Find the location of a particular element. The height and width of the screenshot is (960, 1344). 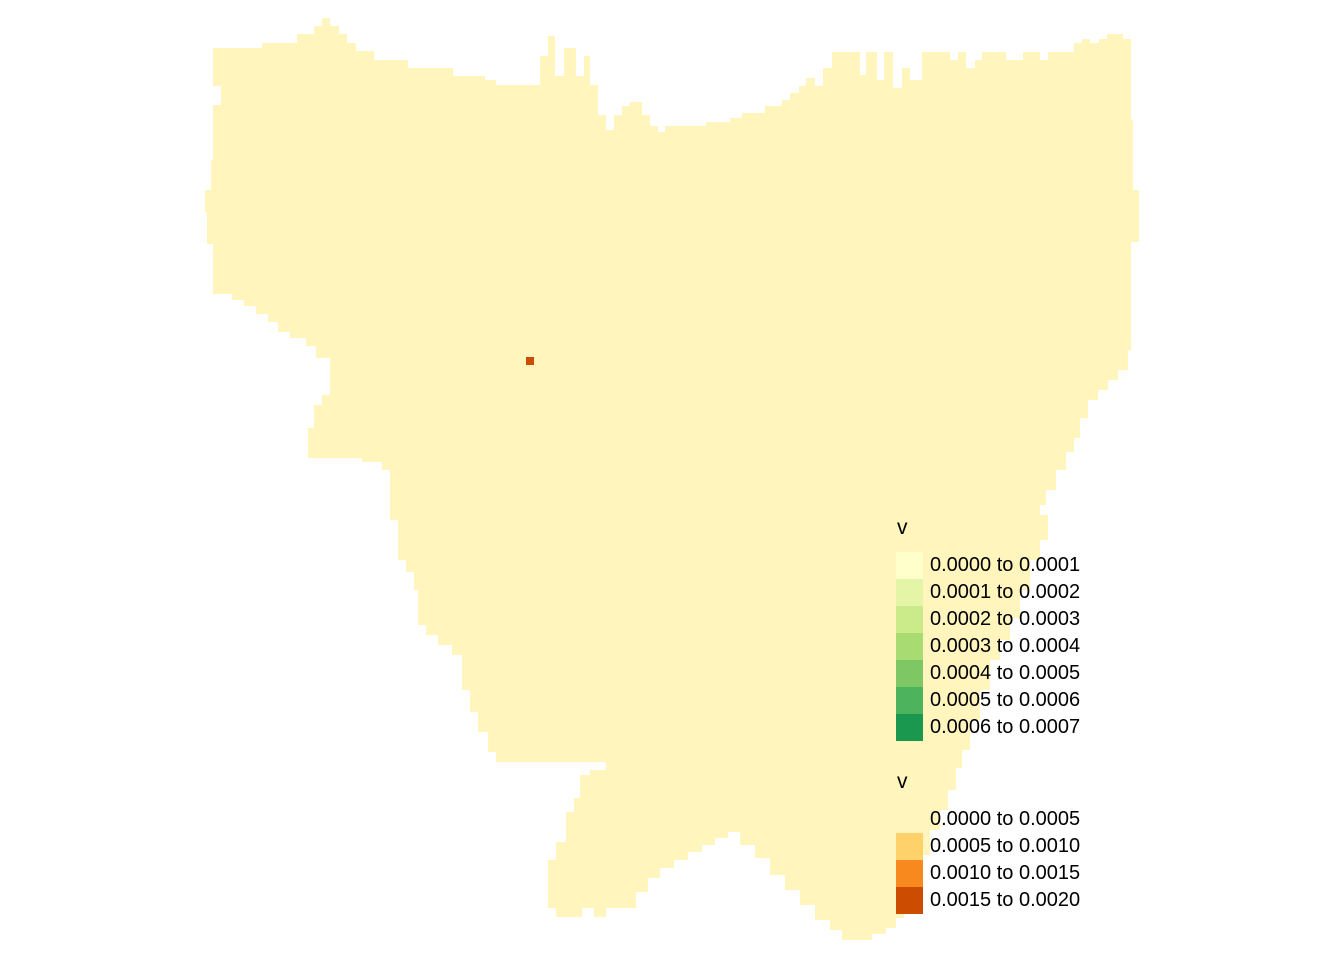

legend-label: 0.0000 to 0.0001 is located at coordinates (1005, 565).